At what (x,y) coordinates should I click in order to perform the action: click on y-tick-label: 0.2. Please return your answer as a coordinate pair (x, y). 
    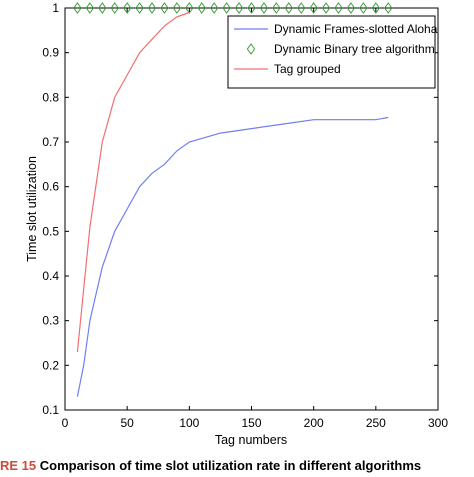
    Looking at the image, I should click on (50, 365).